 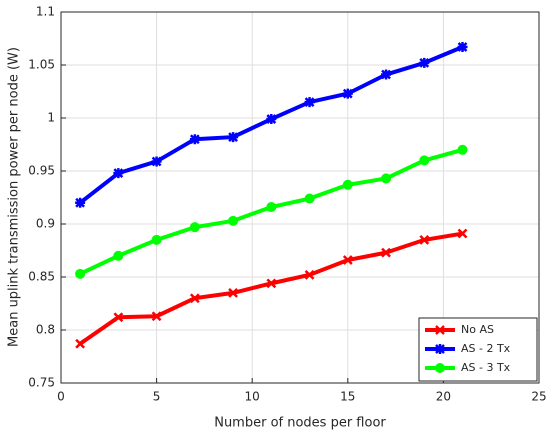 I want to click on y-tick-label: 0.8, so click(x=45, y=330).